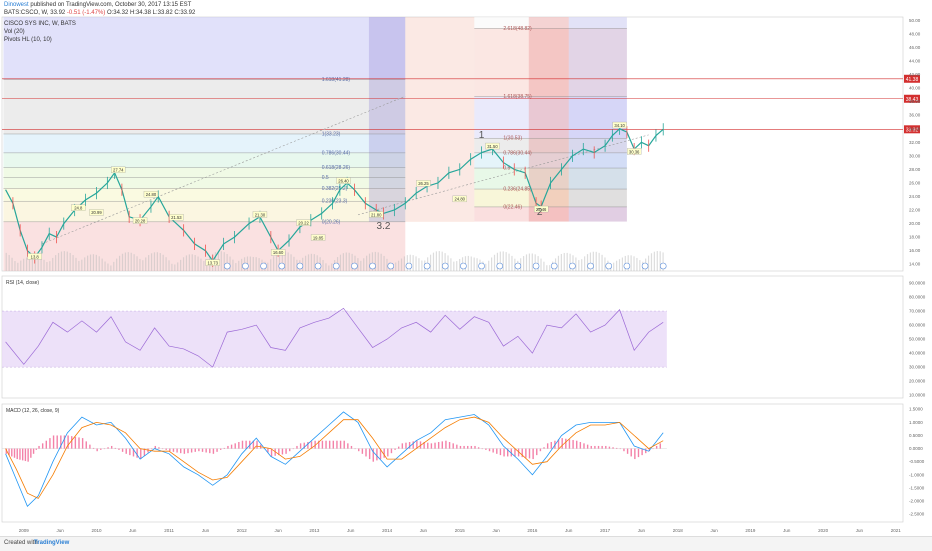 This screenshot has height=551, width=932. I want to click on price-axis-tick: 36.00, so click(915, 115).